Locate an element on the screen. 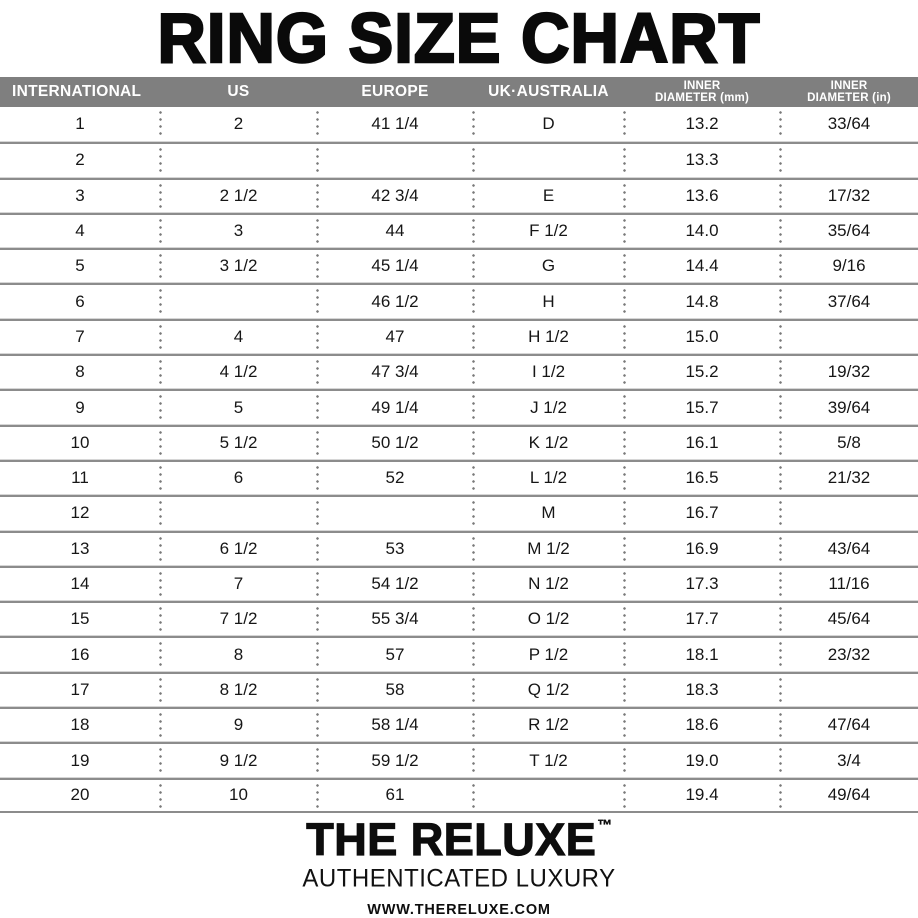  table-cell: 42 3/4 is located at coordinates (394, 196).